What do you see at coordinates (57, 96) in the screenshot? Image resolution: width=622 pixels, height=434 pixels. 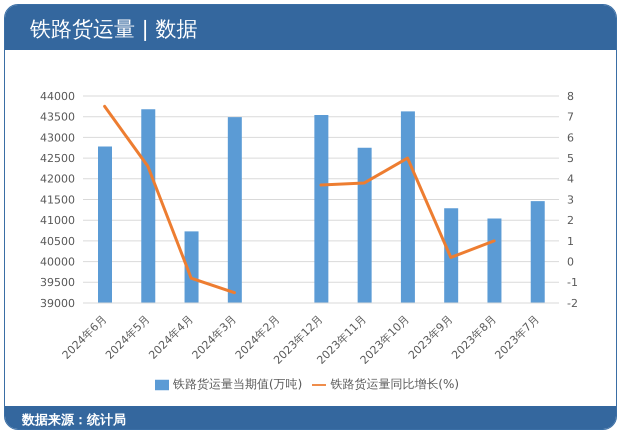 I see `y-tick-label: 44000` at bounding box center [57, 96].